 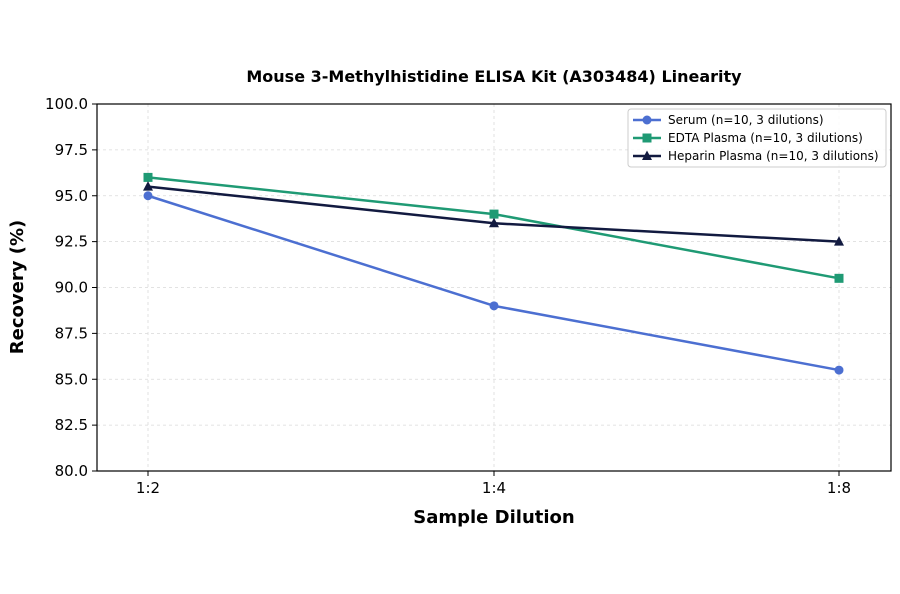 I want to click on x-tick-label: 1:8, so click(x=839, y=488).